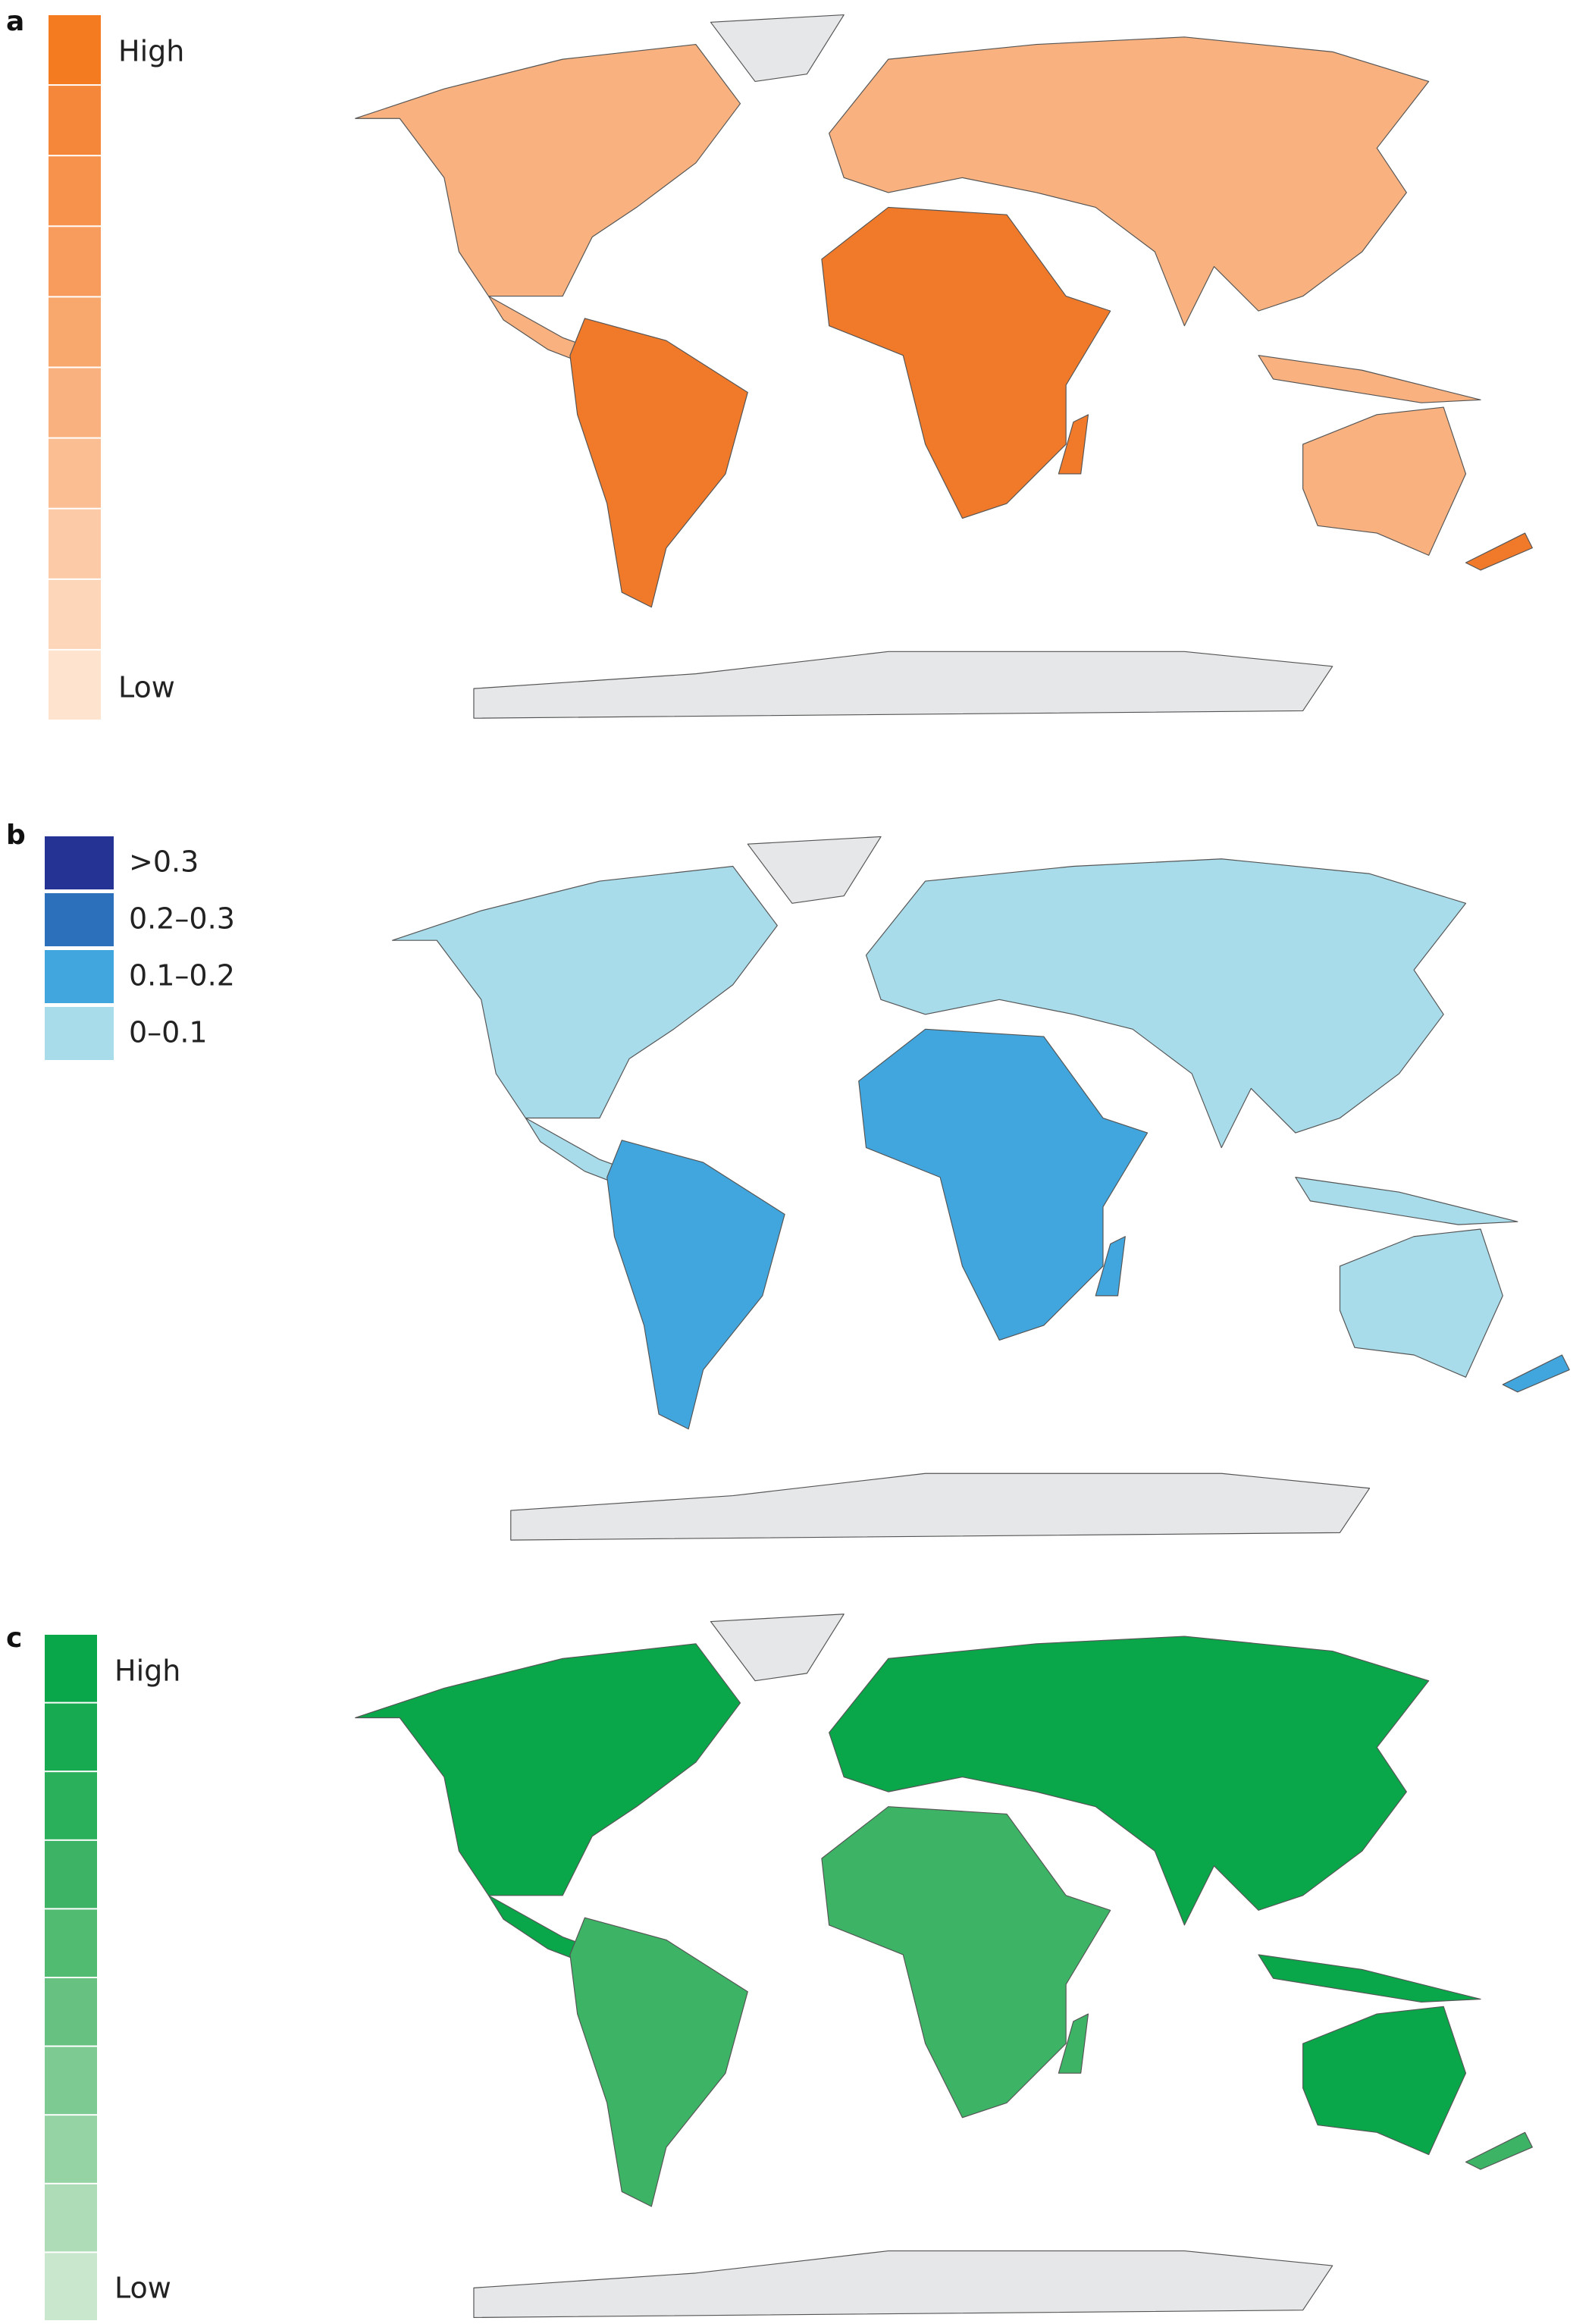  What do you see at coordinates (182, 919) in the screenshot?
I see `legend-label: 0.2–0.3` at bounding box center [182, 919].